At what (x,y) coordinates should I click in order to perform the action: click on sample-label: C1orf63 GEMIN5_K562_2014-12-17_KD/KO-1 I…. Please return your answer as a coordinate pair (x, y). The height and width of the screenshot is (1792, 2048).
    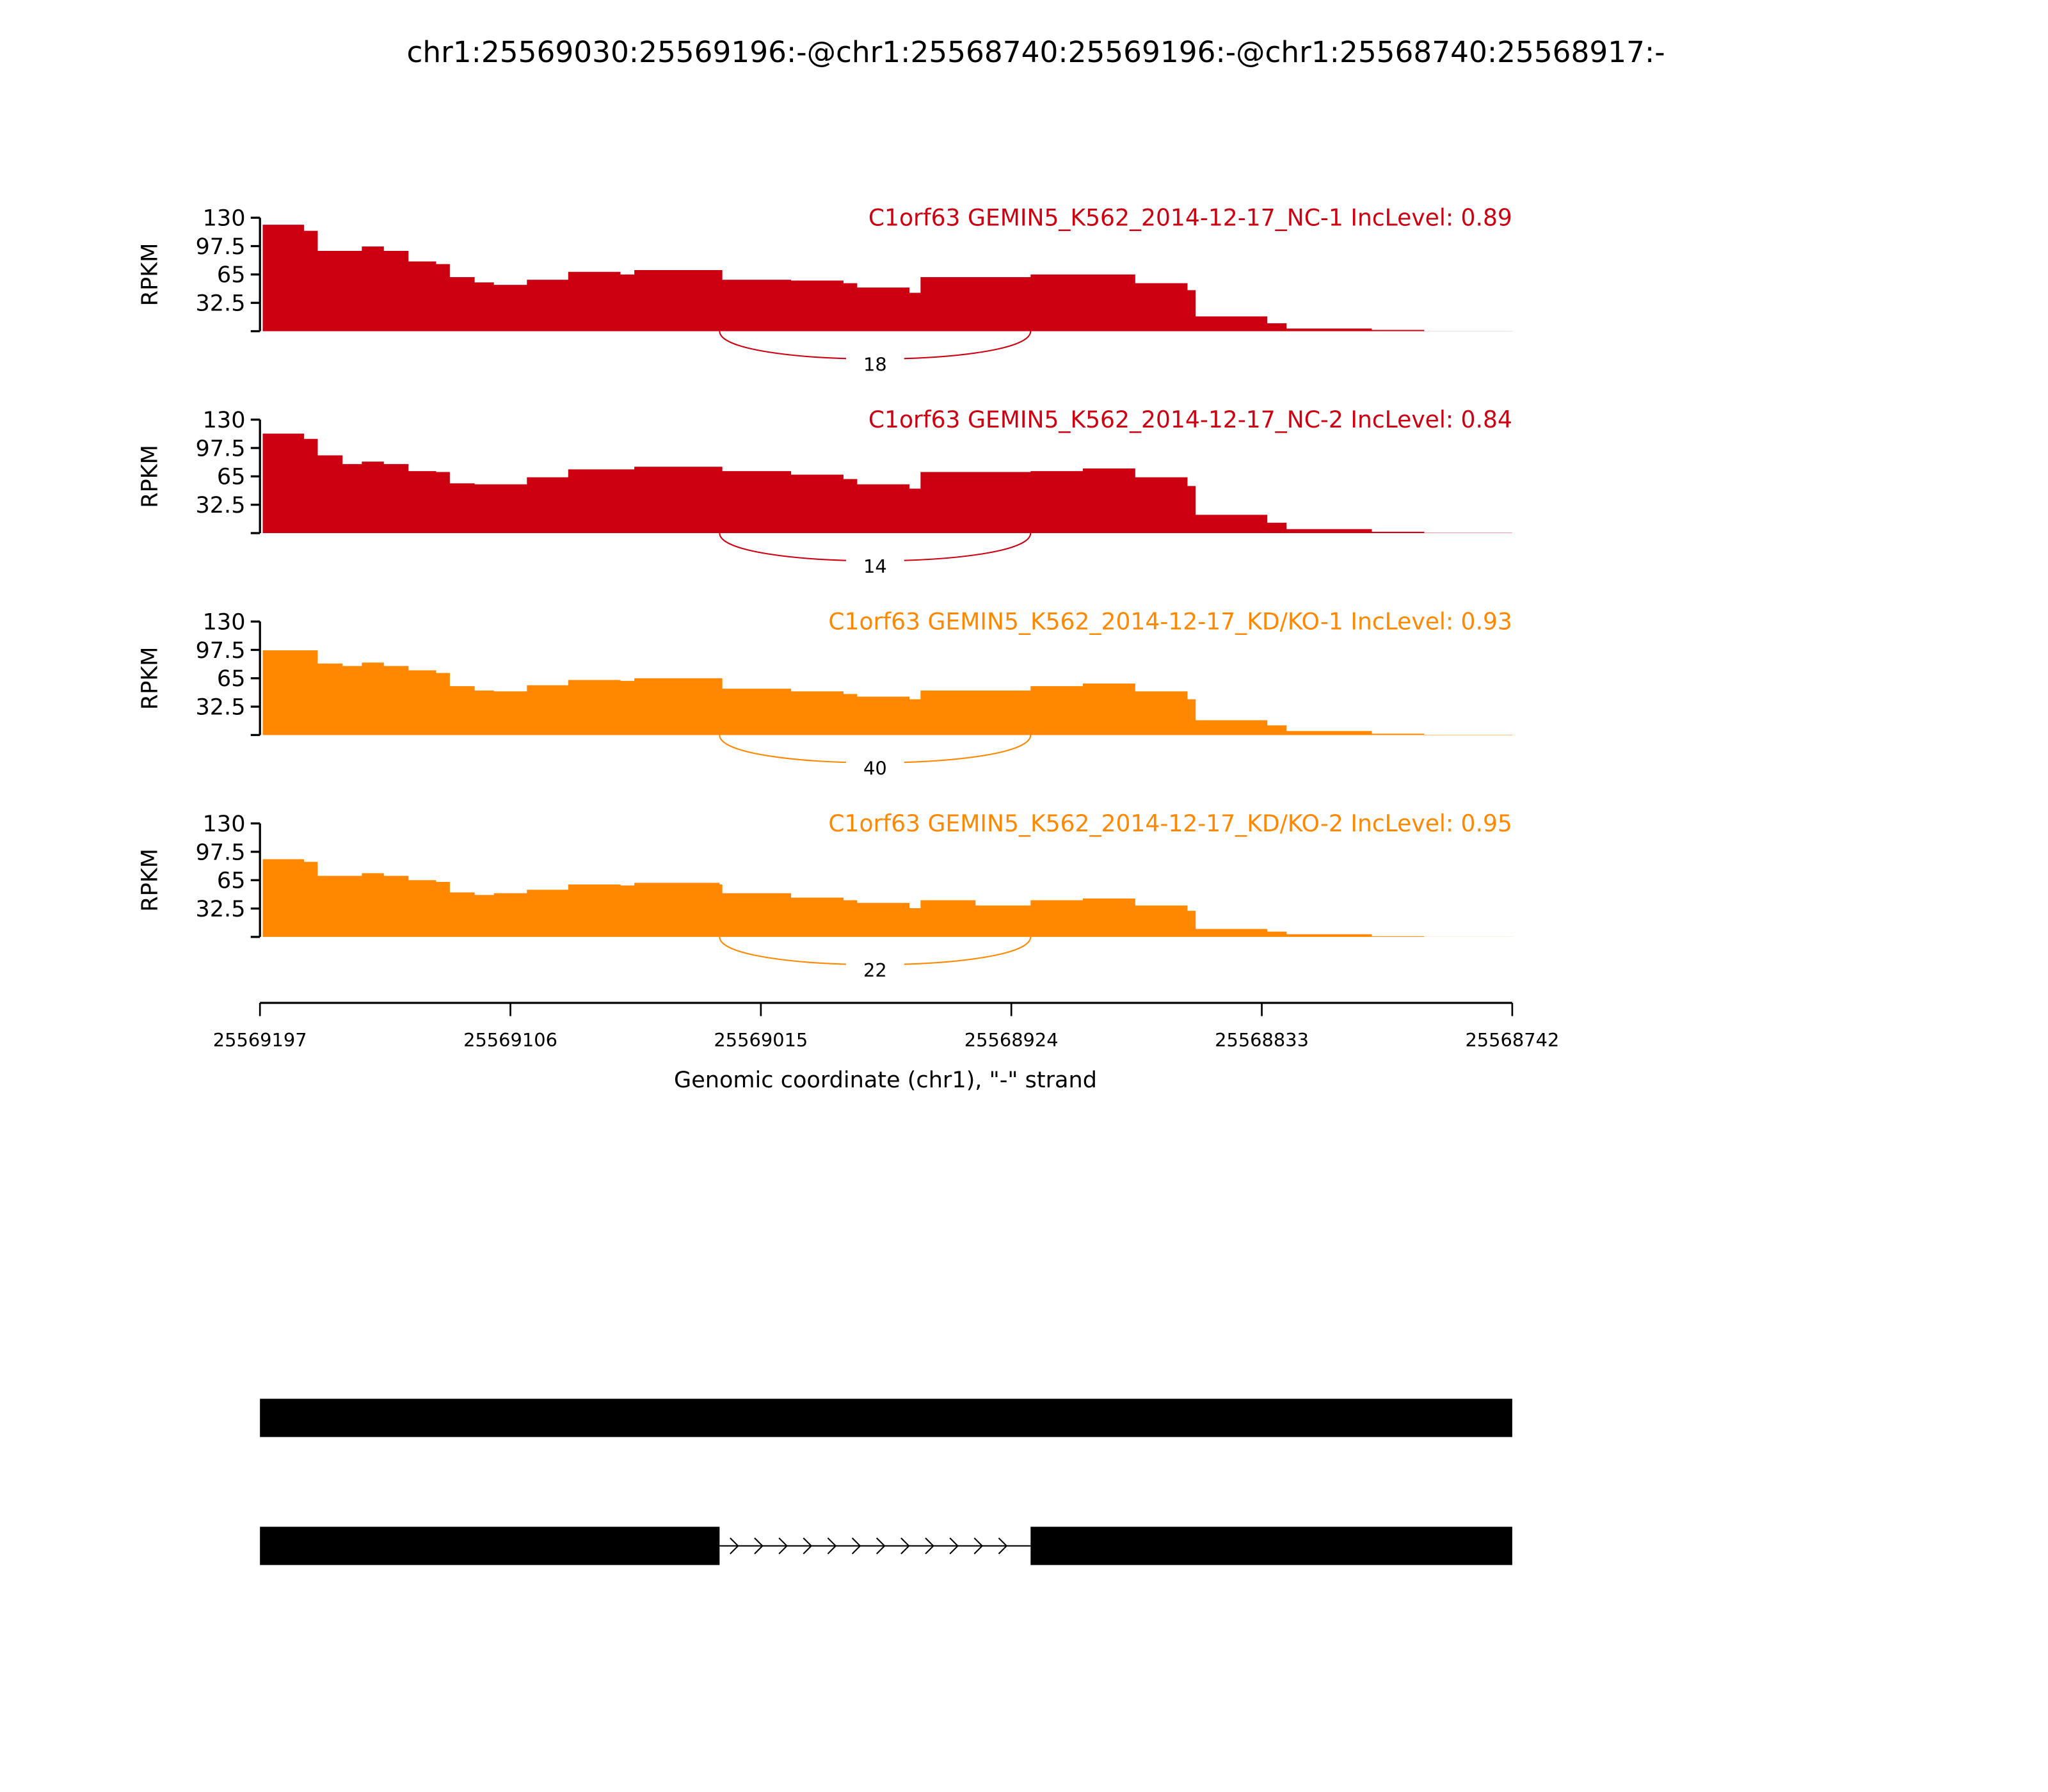
    Looking at the image, I should click on (1170, 622).